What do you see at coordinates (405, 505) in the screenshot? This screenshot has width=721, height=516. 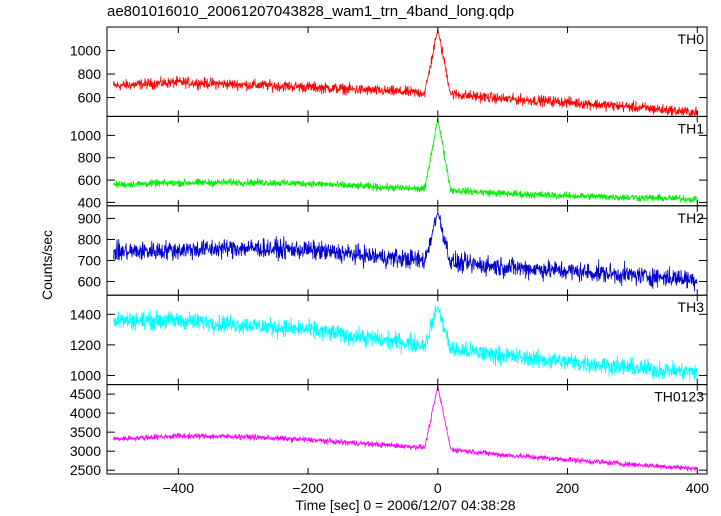 I see `x-axis-label: Time [sec] 0 = 2006/12/07 04:38:28` at bounding box center [405, 505].